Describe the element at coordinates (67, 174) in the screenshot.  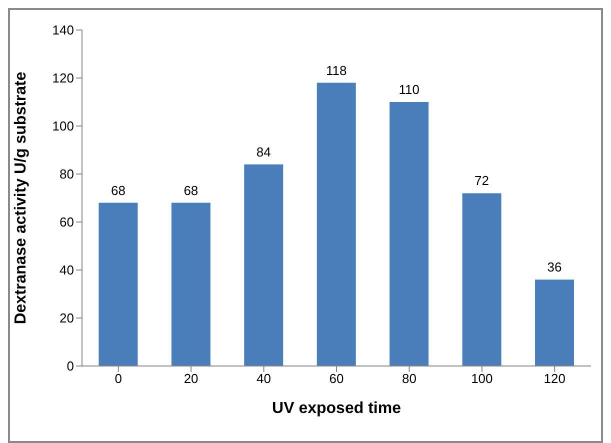
I see `y-tick-label: 80` at that location.